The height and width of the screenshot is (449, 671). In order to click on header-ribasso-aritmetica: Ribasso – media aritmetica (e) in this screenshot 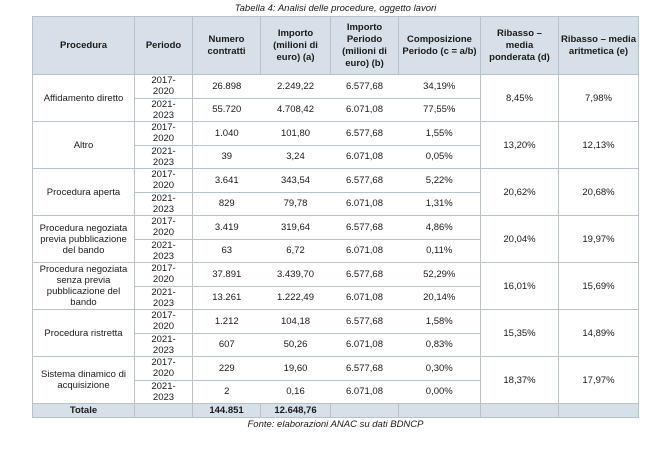, I will do `click(598, 45)`.